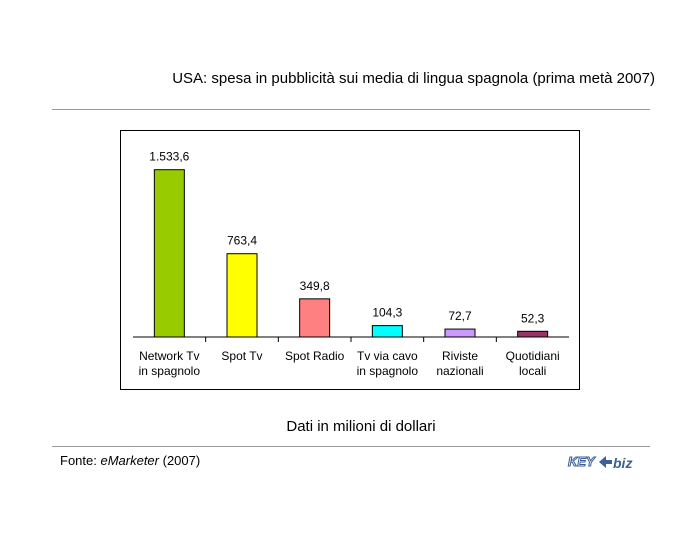 This screenshot has height=550, width=700. Describe the element at coordinates (241, 356) in the screenshot. I see `tick-label: Spot Tv` at that location.